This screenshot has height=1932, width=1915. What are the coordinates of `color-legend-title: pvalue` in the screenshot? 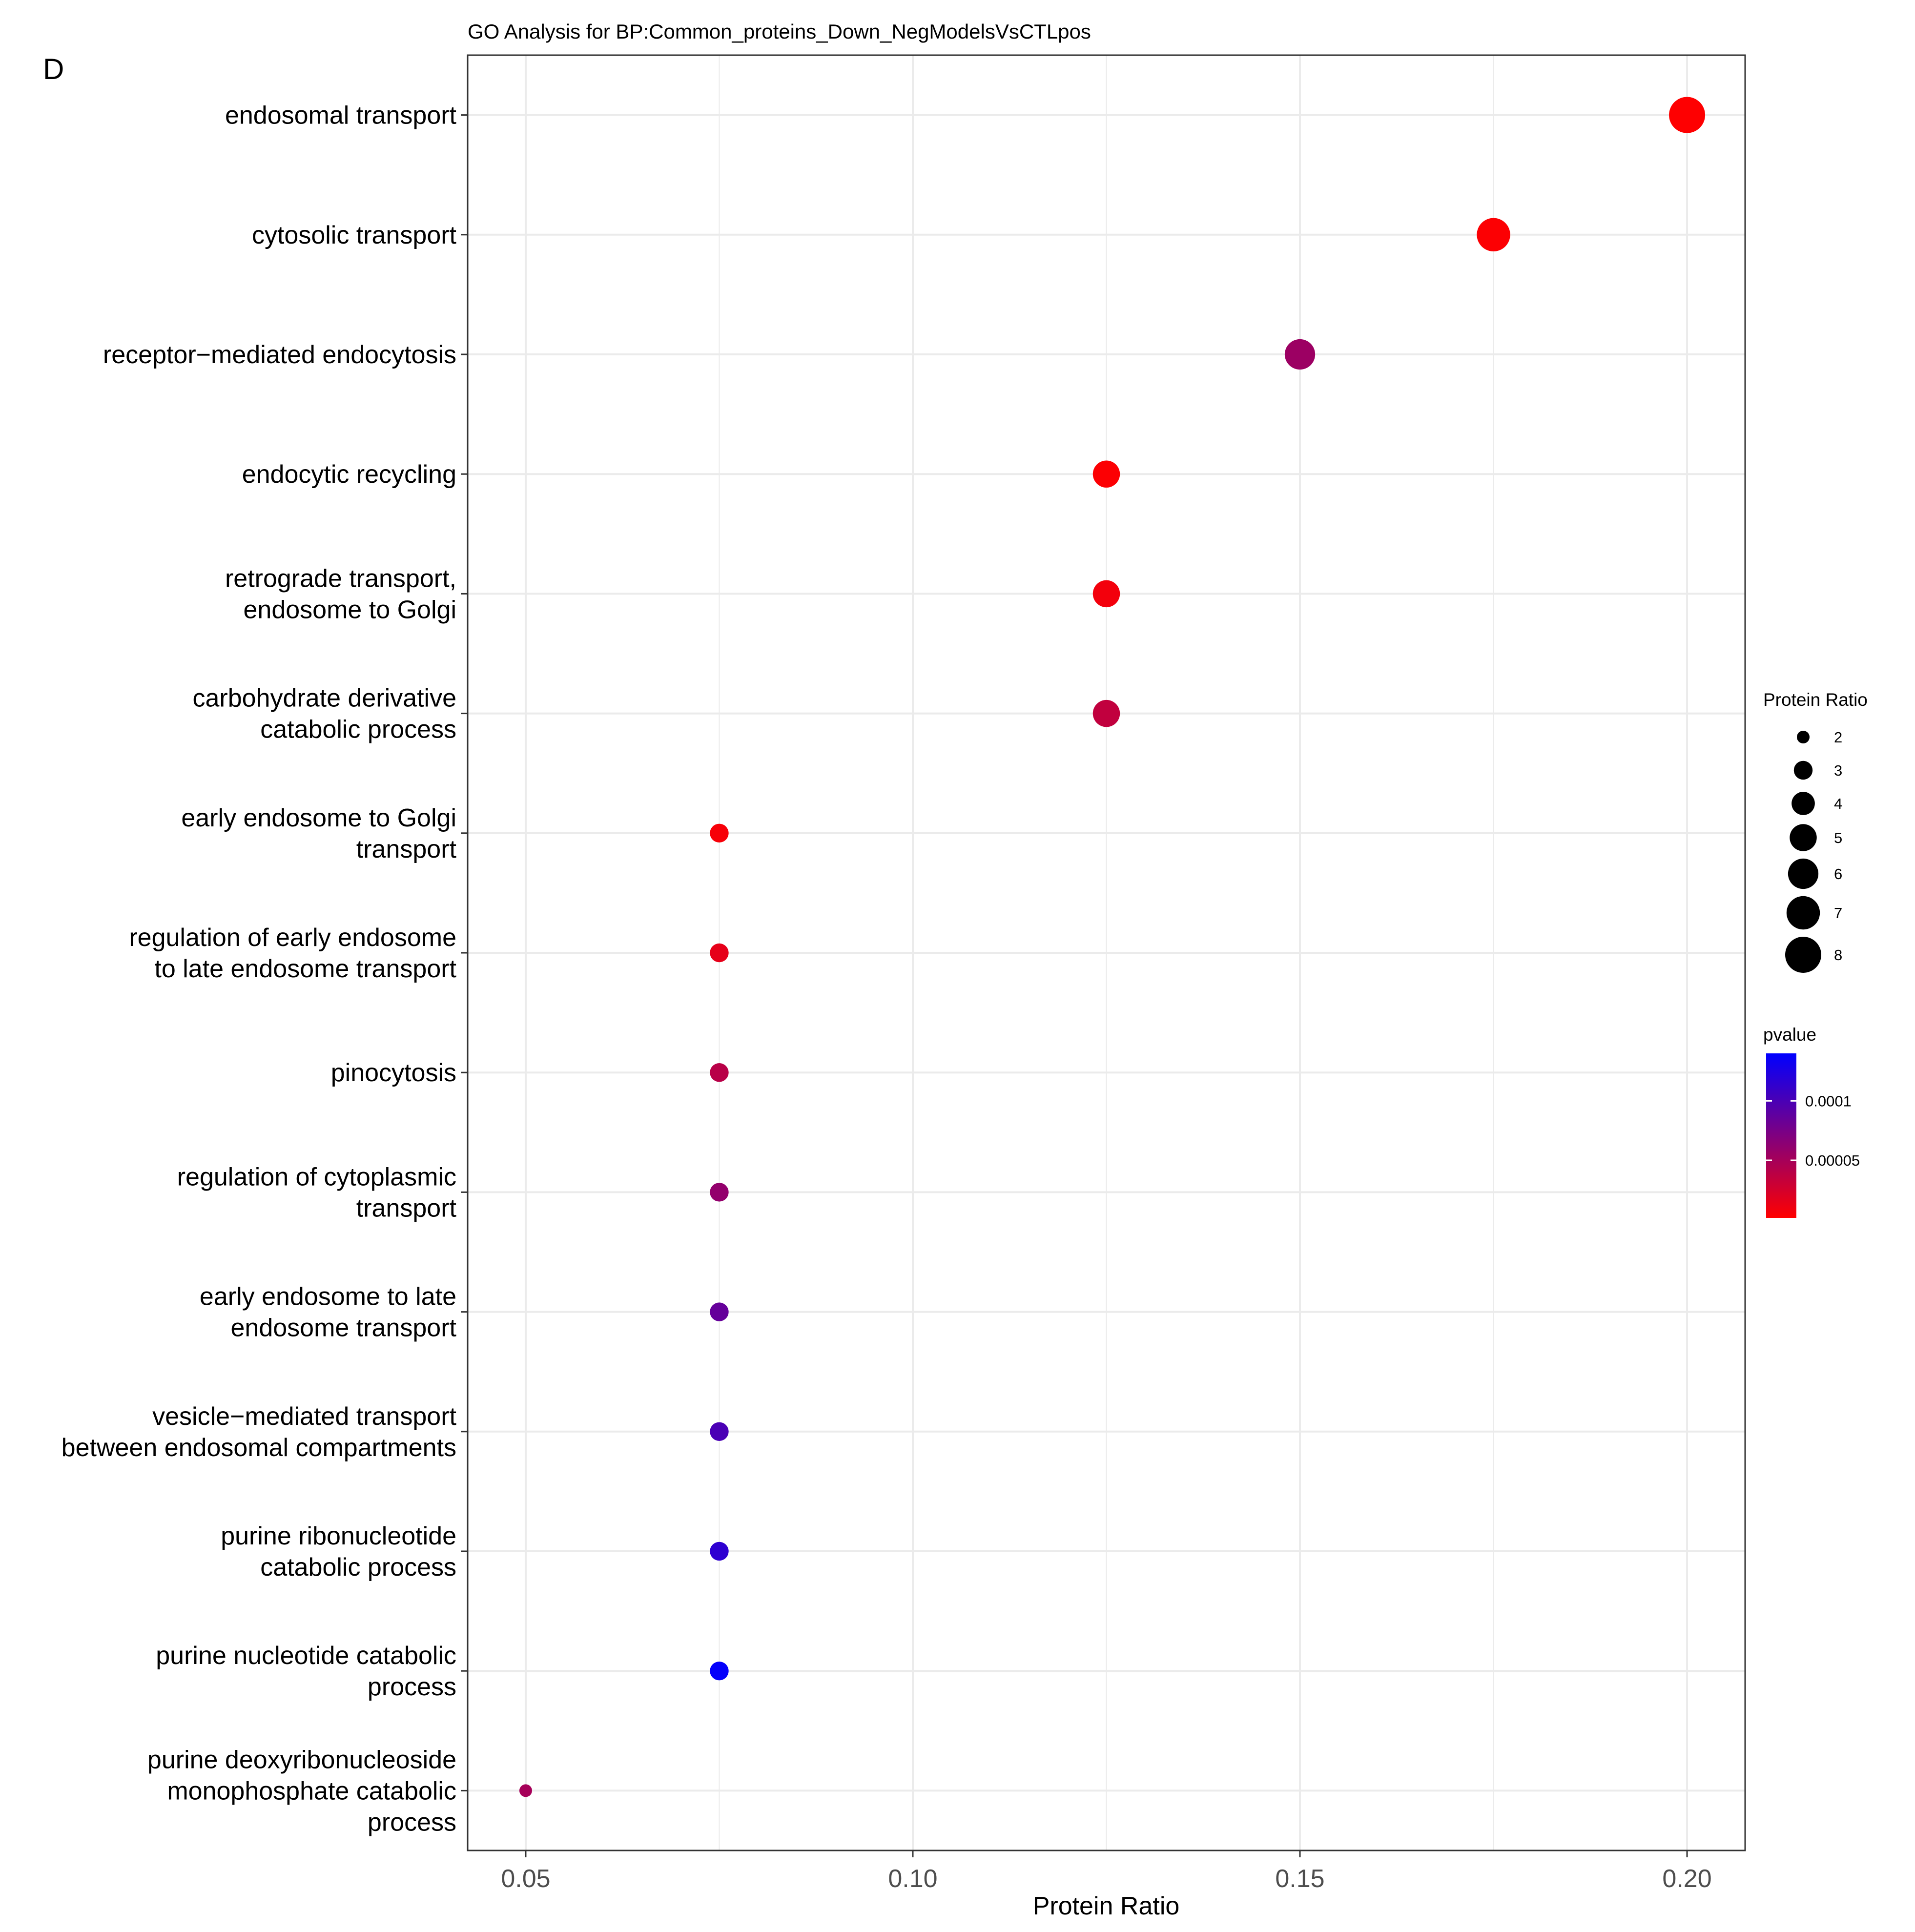 It's located at (1789, 1035).